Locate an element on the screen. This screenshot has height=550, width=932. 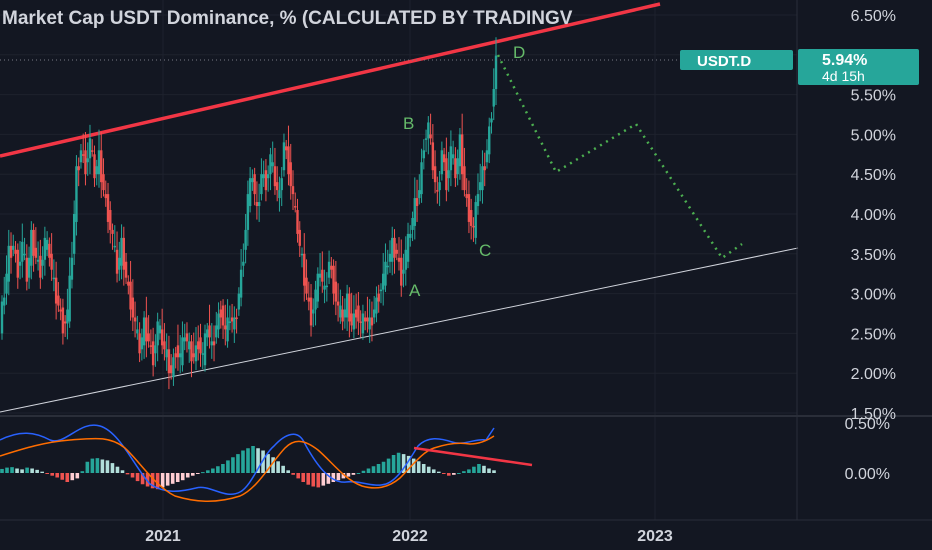
oscillator-axis: 0.50% 0.00% is located at coordinates (867, 449).